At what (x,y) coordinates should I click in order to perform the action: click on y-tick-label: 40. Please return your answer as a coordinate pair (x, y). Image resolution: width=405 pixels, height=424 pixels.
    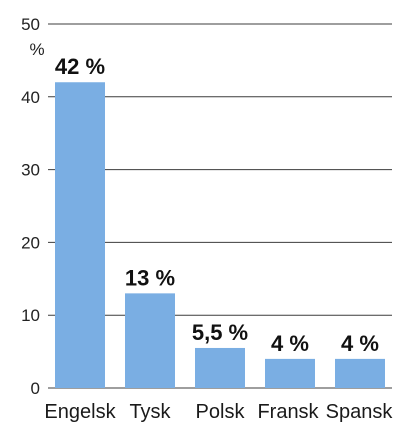
    Looking at the image, I should click on (30, 97).